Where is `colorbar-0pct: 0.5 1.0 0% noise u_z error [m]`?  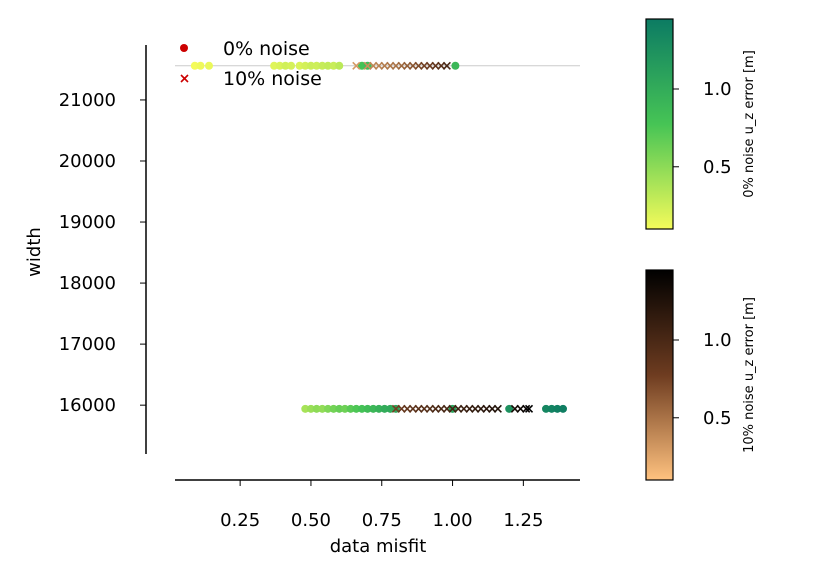
colorbar-0pct: 0.5 1.0 0% noise u_z error [m] is located at coordinates (701, 124).